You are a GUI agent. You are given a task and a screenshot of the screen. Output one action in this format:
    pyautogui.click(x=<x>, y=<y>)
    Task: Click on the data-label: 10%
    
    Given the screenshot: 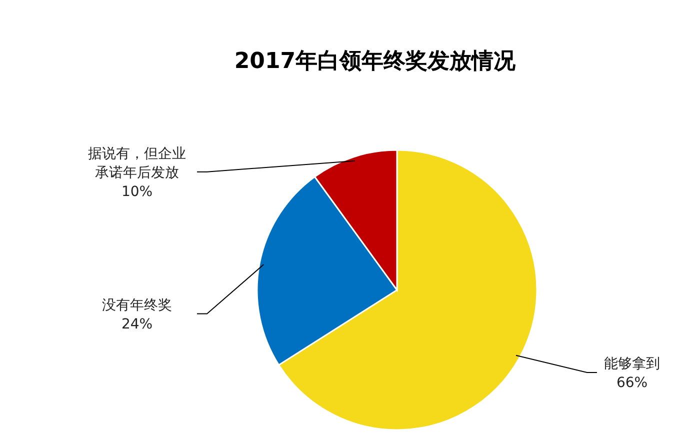 What is the action you would take?
    pyautogui.click(x=137, y=192)
    